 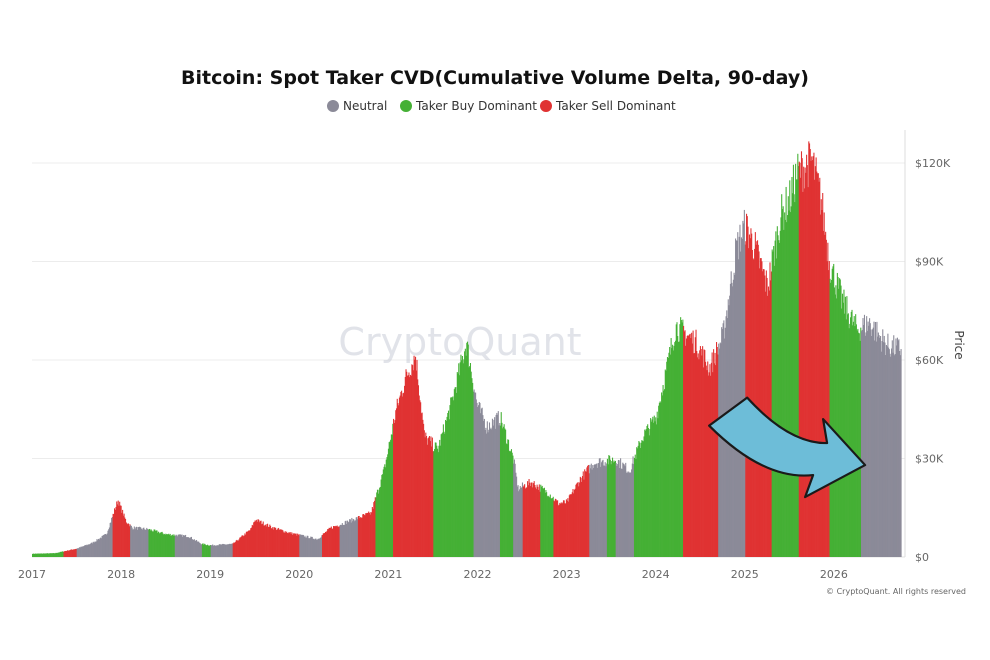 What do you see at coordinates (468, 106) in the screenshot?
I see `legend-item: Taker Buy Dominant` at bounding box center [468, 106].